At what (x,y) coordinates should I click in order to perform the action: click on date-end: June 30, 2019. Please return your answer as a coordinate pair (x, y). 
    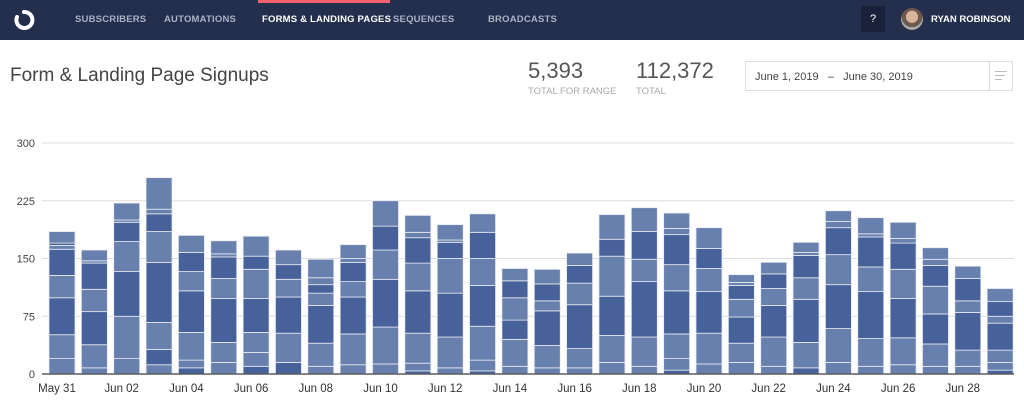
    Looking at the image, I should click on (878, 77).